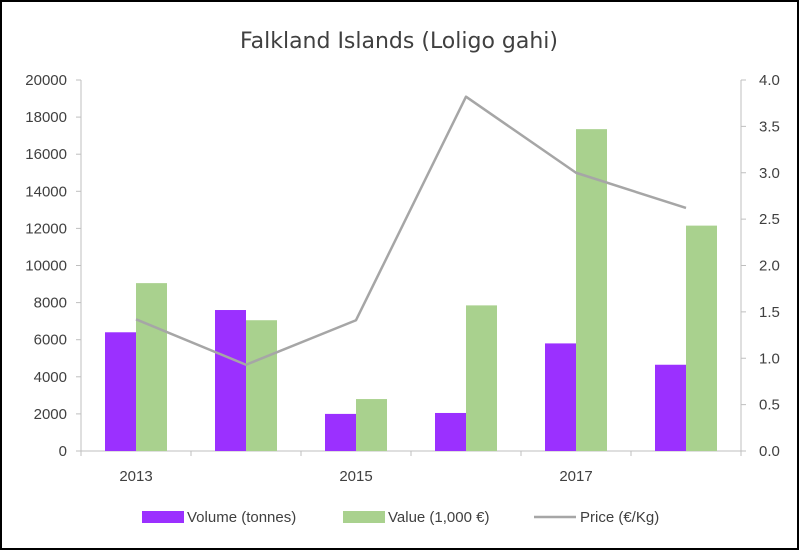  Describe the element at coordinates (163, 517) in the screenshot. I see `legend-swatch-volume` at that location.